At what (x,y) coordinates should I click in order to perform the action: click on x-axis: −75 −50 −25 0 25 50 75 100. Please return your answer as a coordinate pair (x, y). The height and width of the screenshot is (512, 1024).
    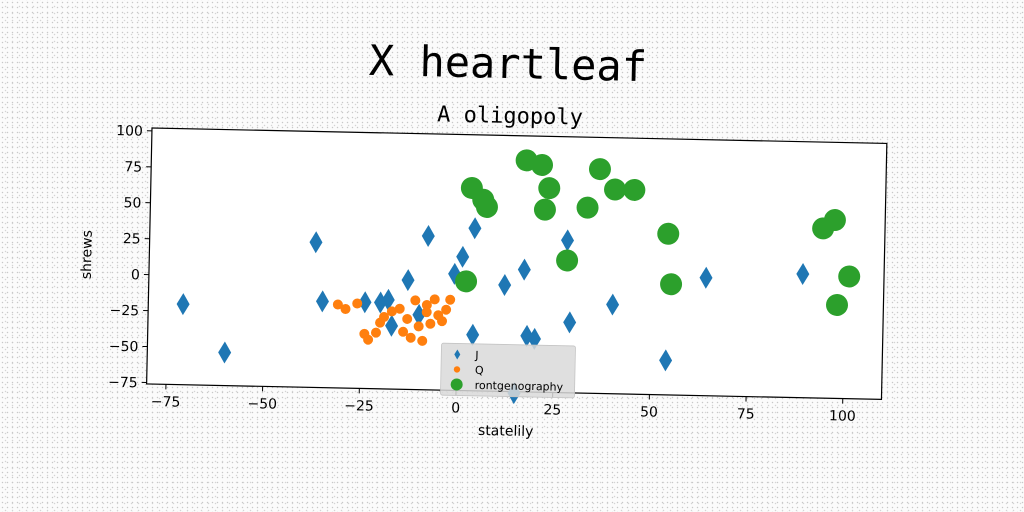
    Looking at the image, I should click on (503, 404).